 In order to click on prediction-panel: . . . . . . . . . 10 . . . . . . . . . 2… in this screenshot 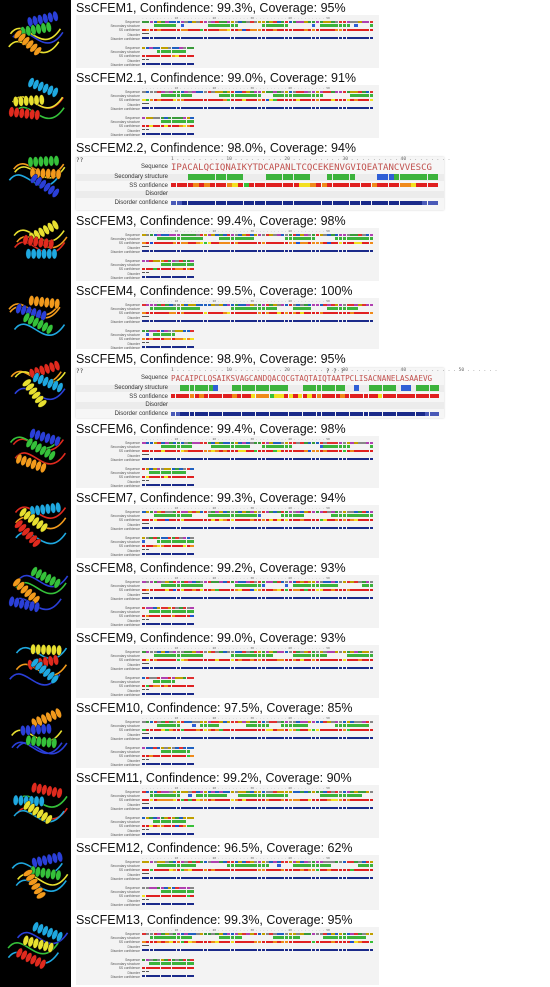, I will do `click(227, 254)`.